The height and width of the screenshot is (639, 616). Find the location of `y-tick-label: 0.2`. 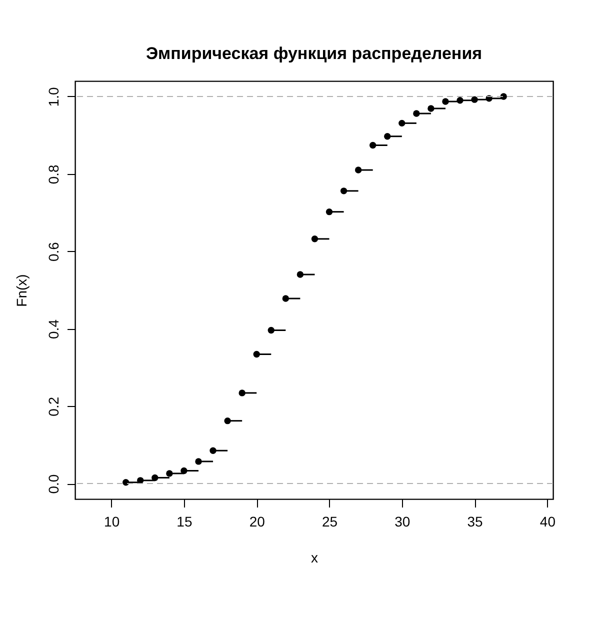

y-tick-label: 0.2 is located at coordinates (54, 406).